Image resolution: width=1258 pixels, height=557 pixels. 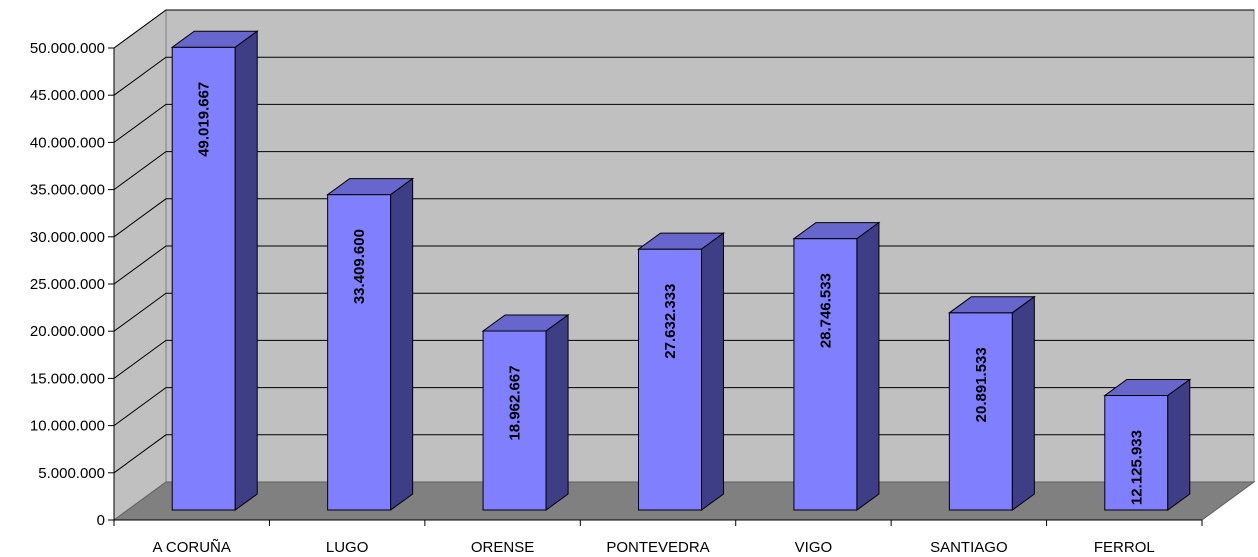 I want to click on bar-2: 18.962.667, so click(x=525, y=412).